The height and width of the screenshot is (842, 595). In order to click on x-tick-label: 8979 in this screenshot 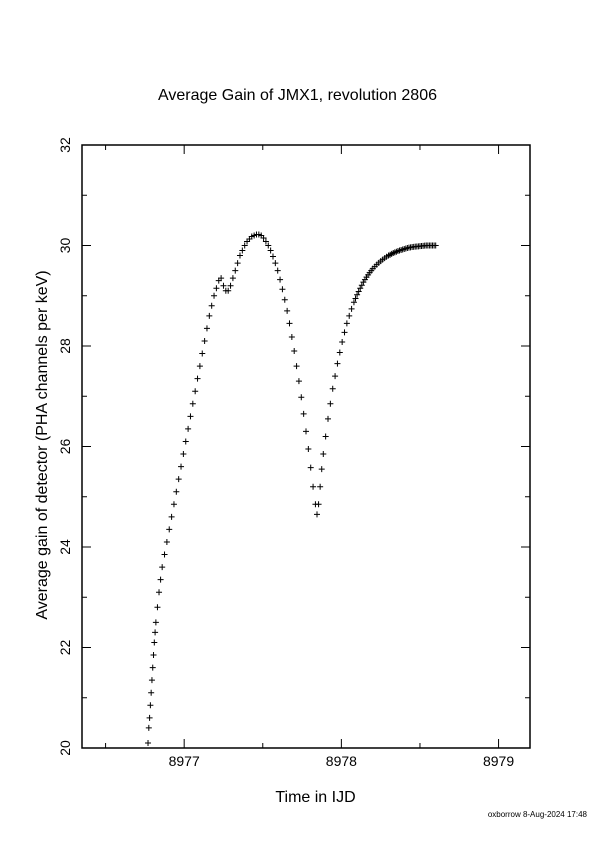, I will do `click(498, 761)`.